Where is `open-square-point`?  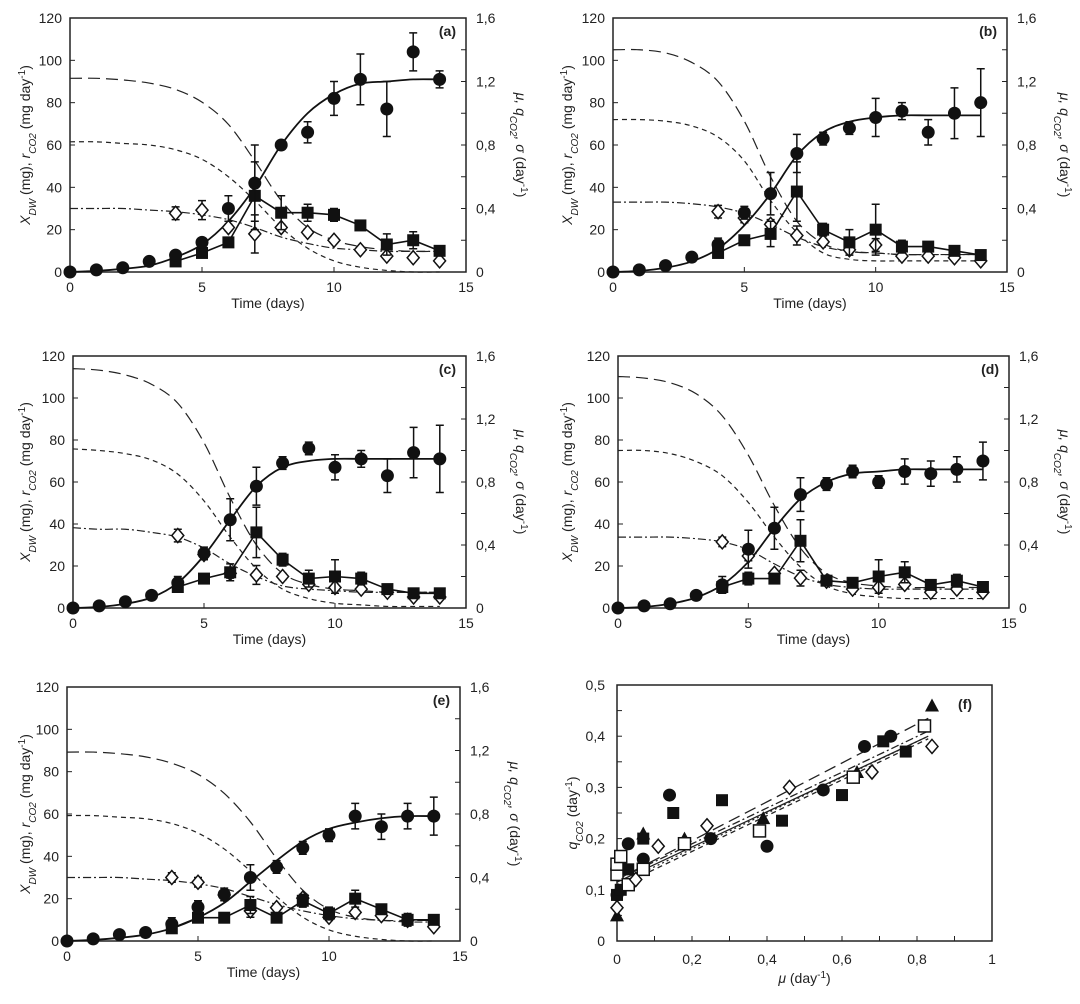
open-square-point is located at coordinates (684, 843).